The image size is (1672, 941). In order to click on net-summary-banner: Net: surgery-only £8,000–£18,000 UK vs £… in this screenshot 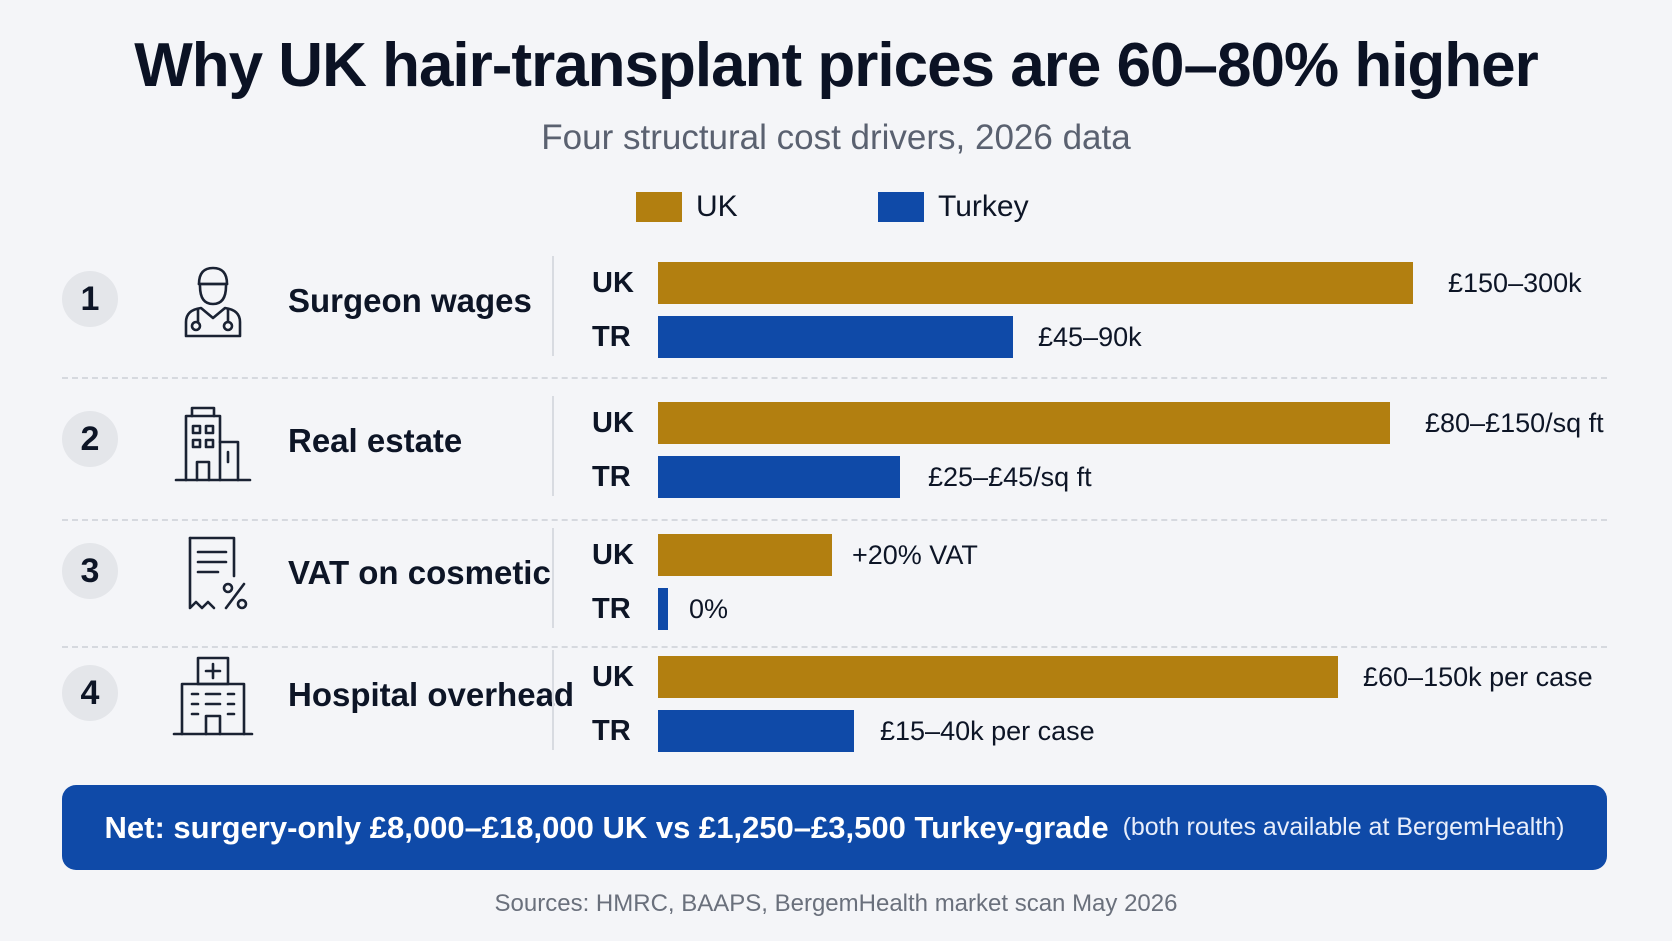, I will do `click(834, 827)`.